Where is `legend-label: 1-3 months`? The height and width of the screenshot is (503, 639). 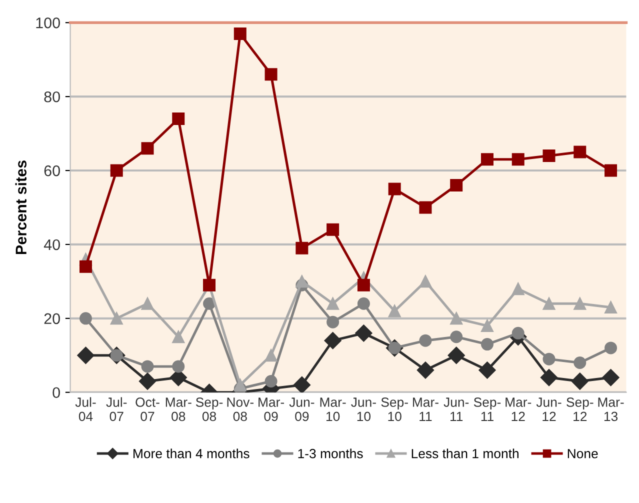 legend-label: 1-3 months is located at coordinates (330, 453).